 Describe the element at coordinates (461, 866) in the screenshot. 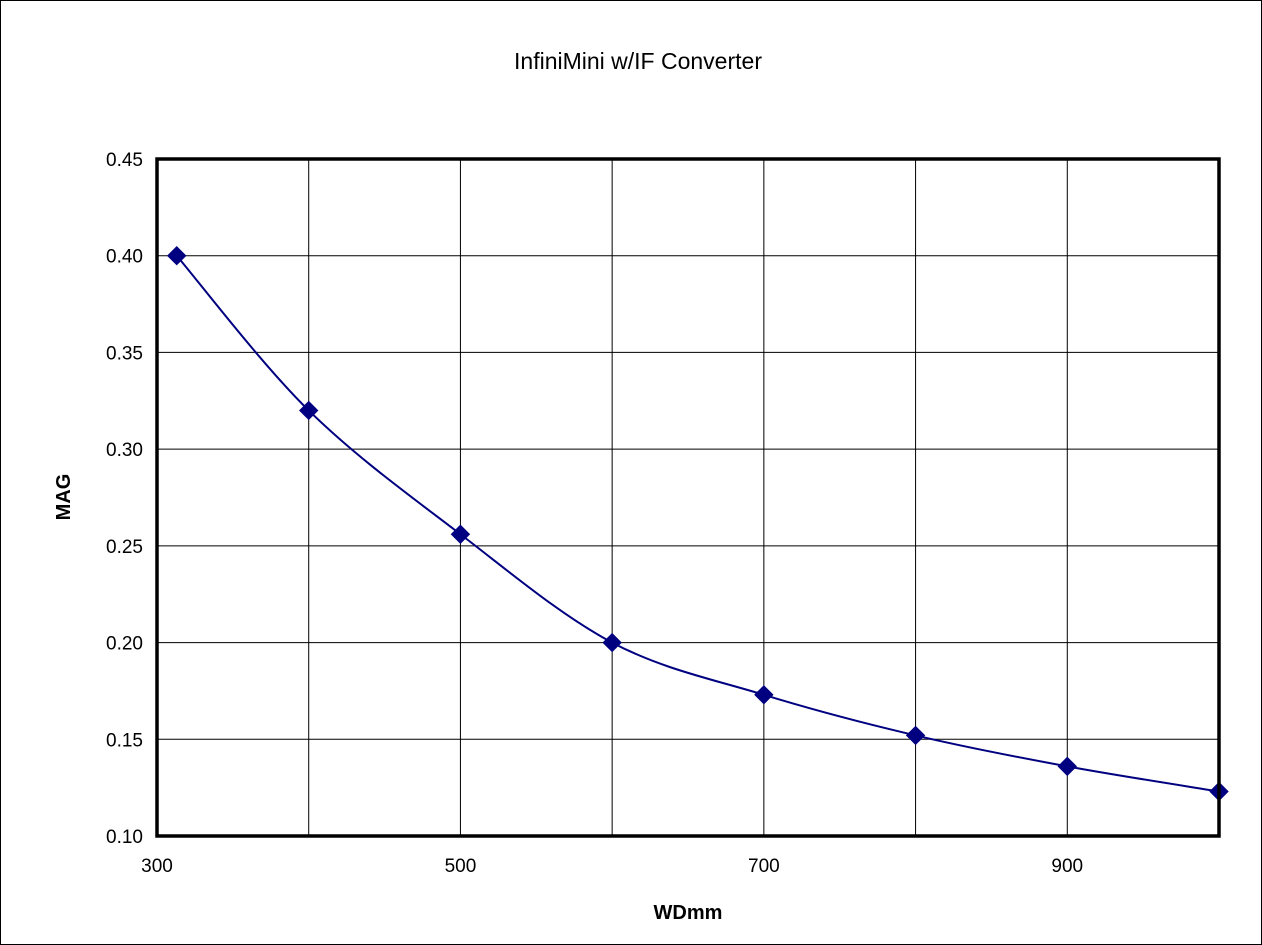

I see `x-tick-label: 500` at that location.